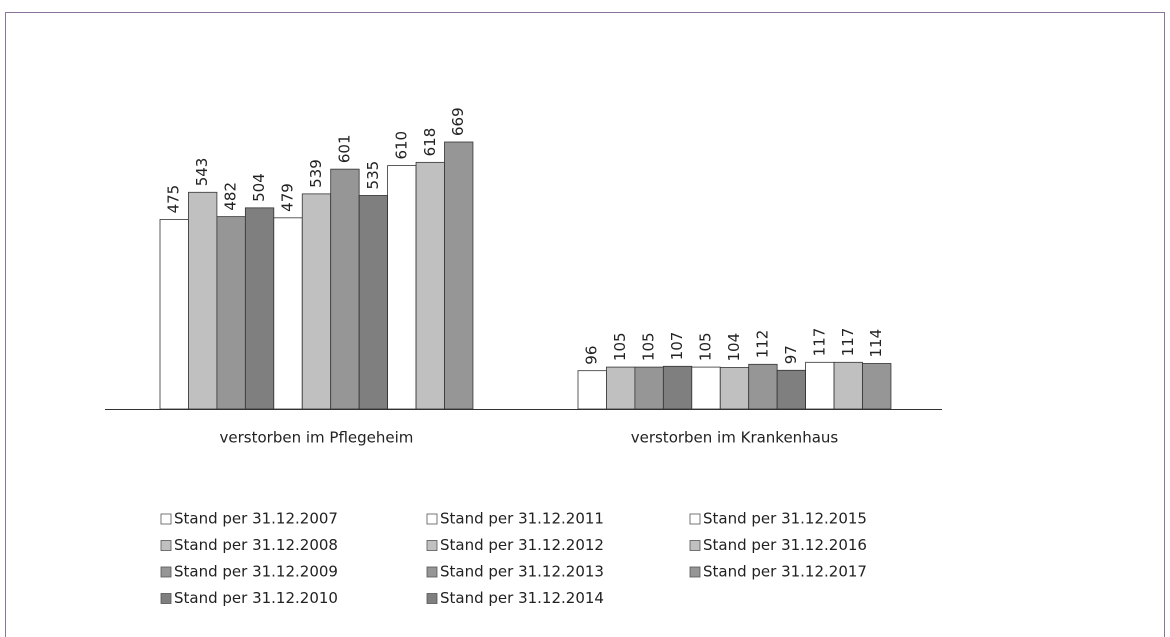 This screenshot has width=1170, height=637. Describe the element at coordinates (288, 197) in the screenshot. I see `data-label: 479` at that location.